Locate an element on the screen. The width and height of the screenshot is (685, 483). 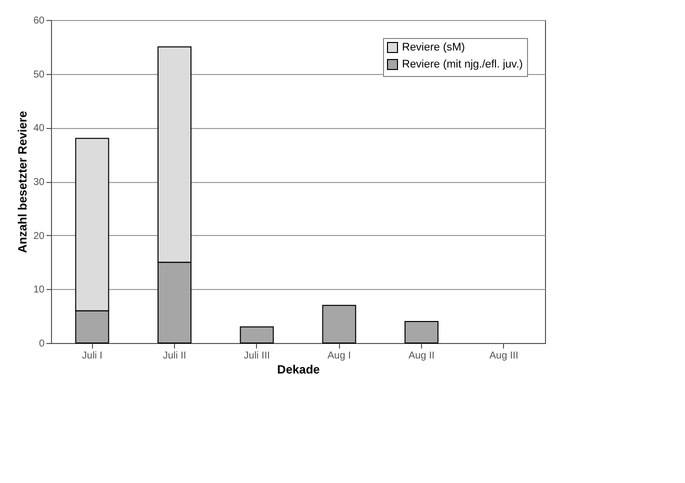
y-axis-title: Anzahl besetzter Reviere is located at coordinates (22, 182).